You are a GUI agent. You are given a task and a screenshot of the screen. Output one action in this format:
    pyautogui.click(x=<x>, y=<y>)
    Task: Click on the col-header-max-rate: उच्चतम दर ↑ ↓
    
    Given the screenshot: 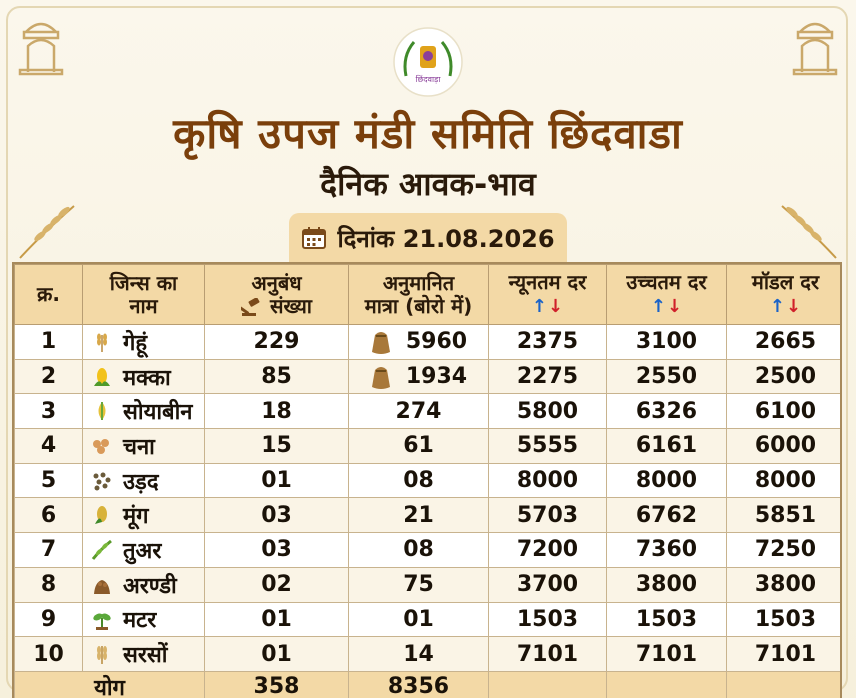 What is the action you would take?
    pyautogui.click(x=666, y=294)
    